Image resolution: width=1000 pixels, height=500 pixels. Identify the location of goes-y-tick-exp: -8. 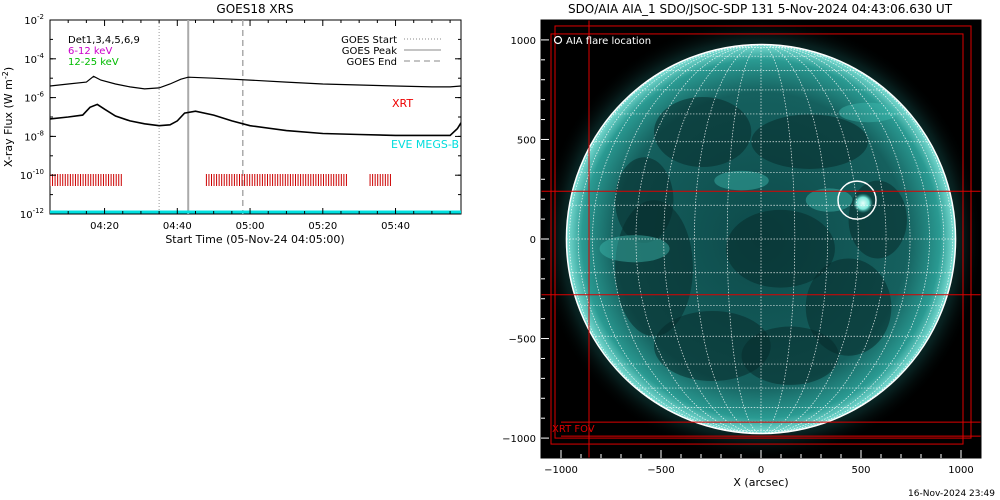
(40, 133).